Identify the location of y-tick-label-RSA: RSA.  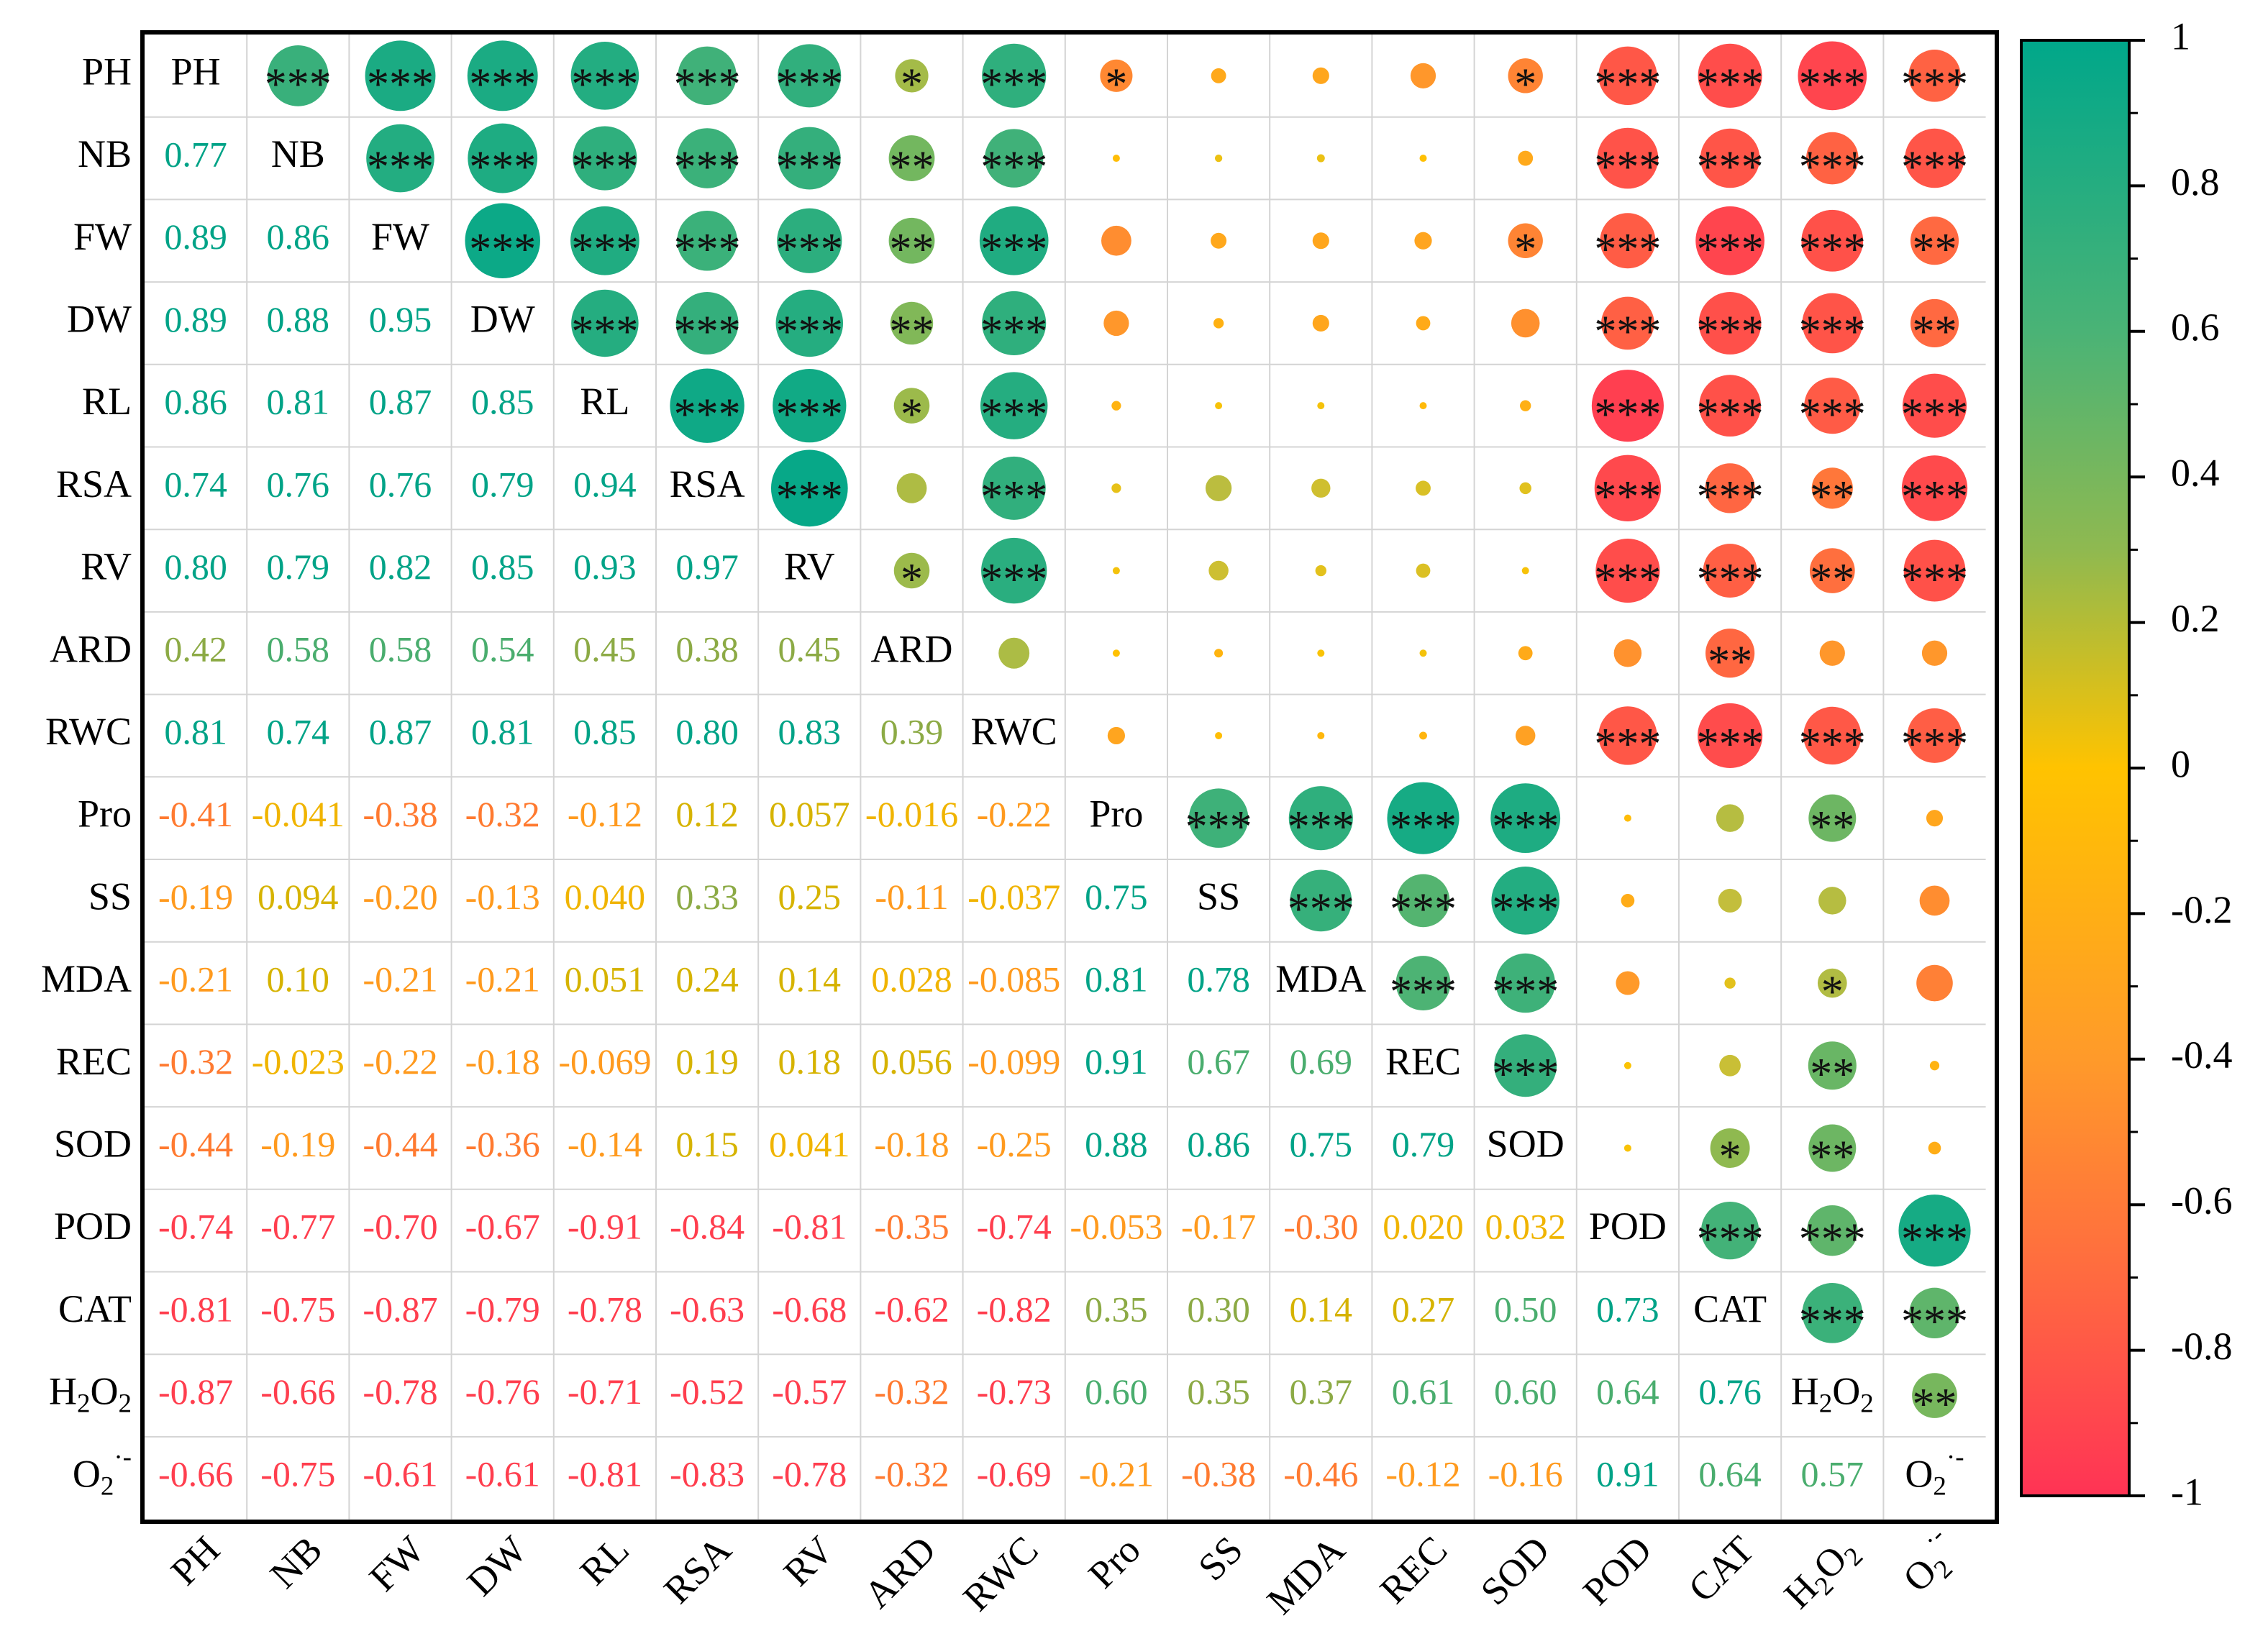
(94, 484).